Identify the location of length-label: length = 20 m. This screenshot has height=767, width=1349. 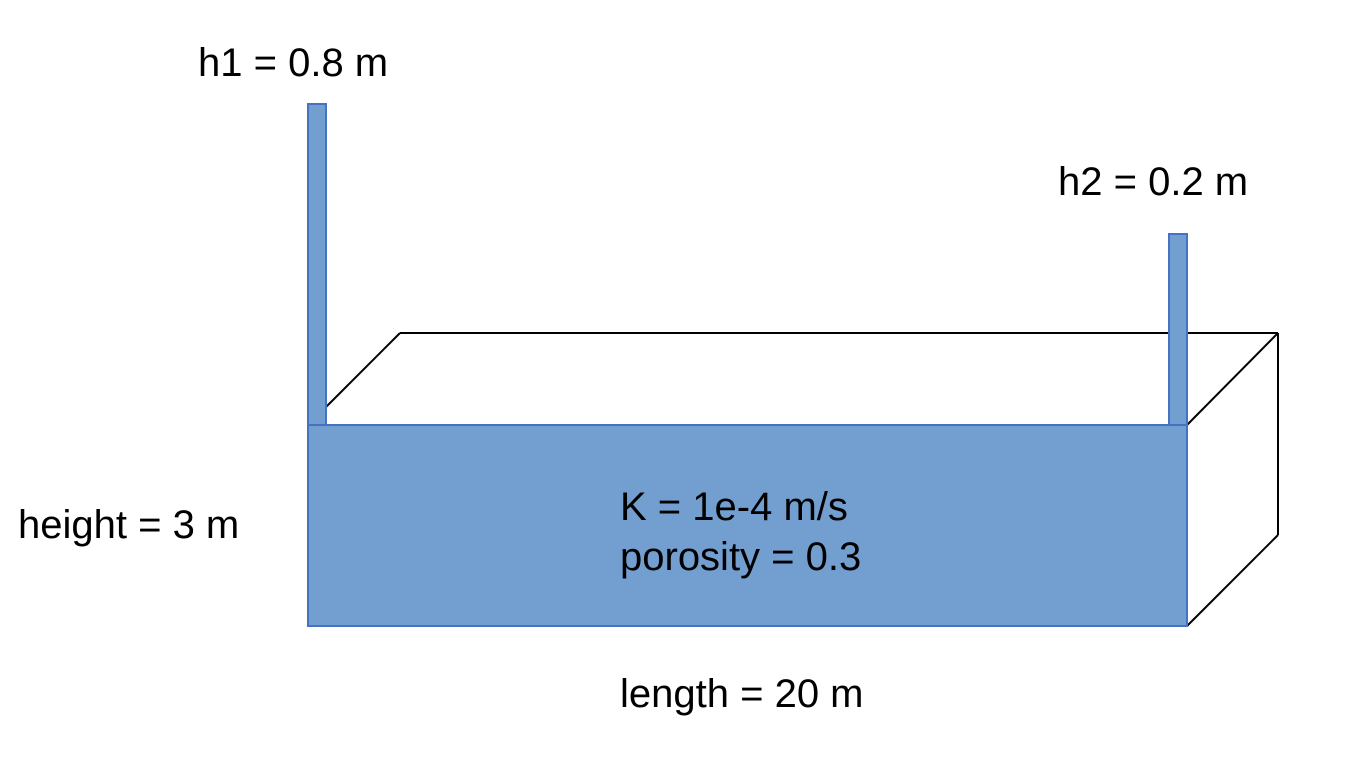
(742, 694).